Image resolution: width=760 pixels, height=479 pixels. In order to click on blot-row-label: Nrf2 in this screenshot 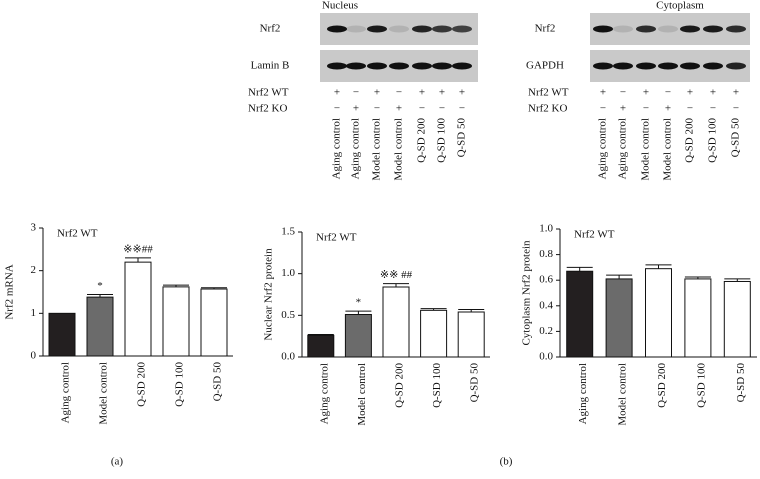, I will do `click(545, 29)`.